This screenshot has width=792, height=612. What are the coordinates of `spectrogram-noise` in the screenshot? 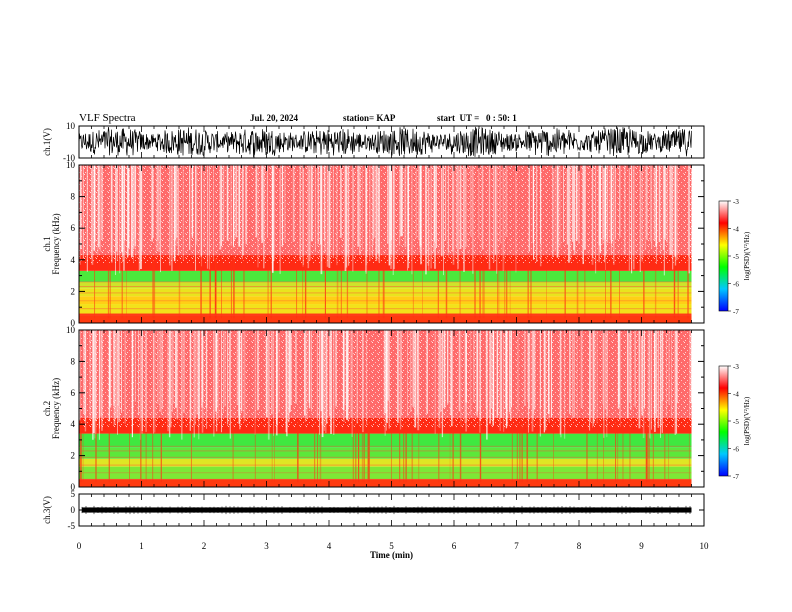 It's located at (385, 214).